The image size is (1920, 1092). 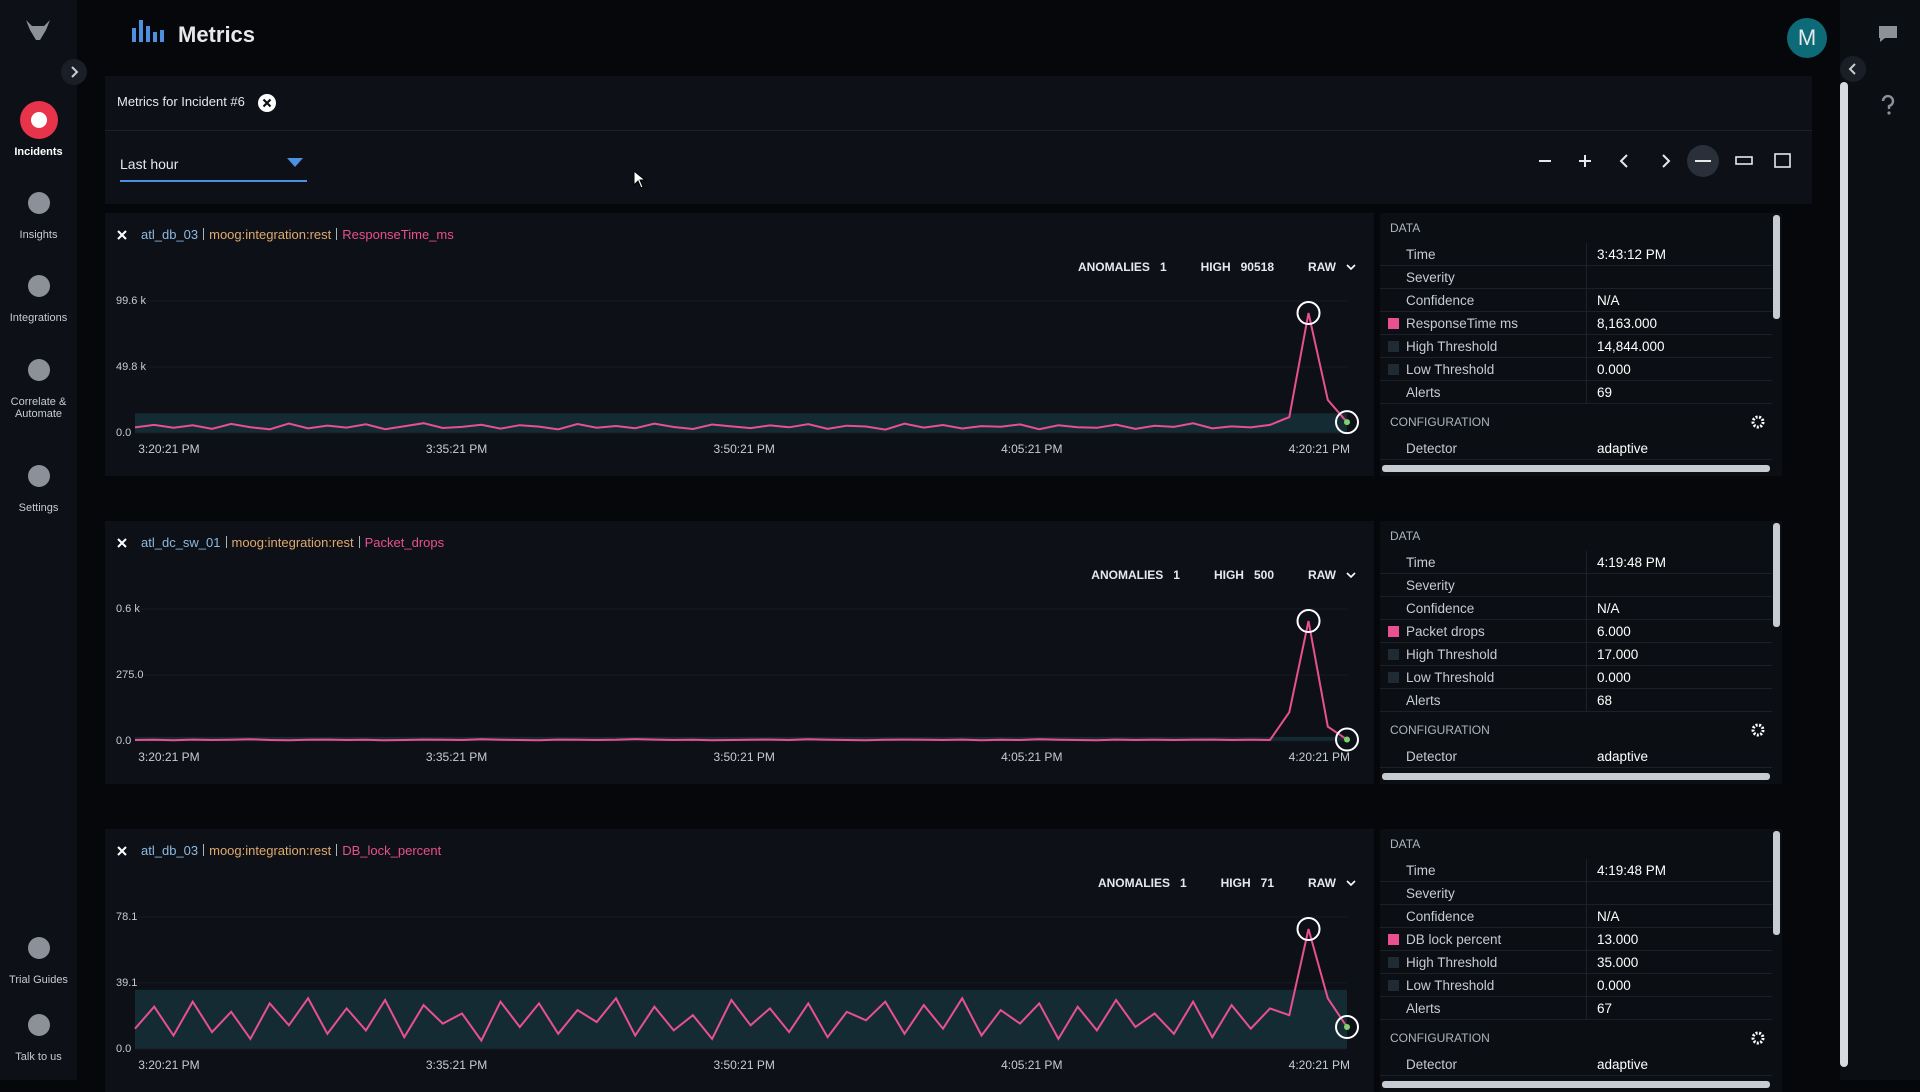 What do you see at coordinates (1888, 105) in the screenshot?
I see `help-icon` at bounding box center [1888, 105].